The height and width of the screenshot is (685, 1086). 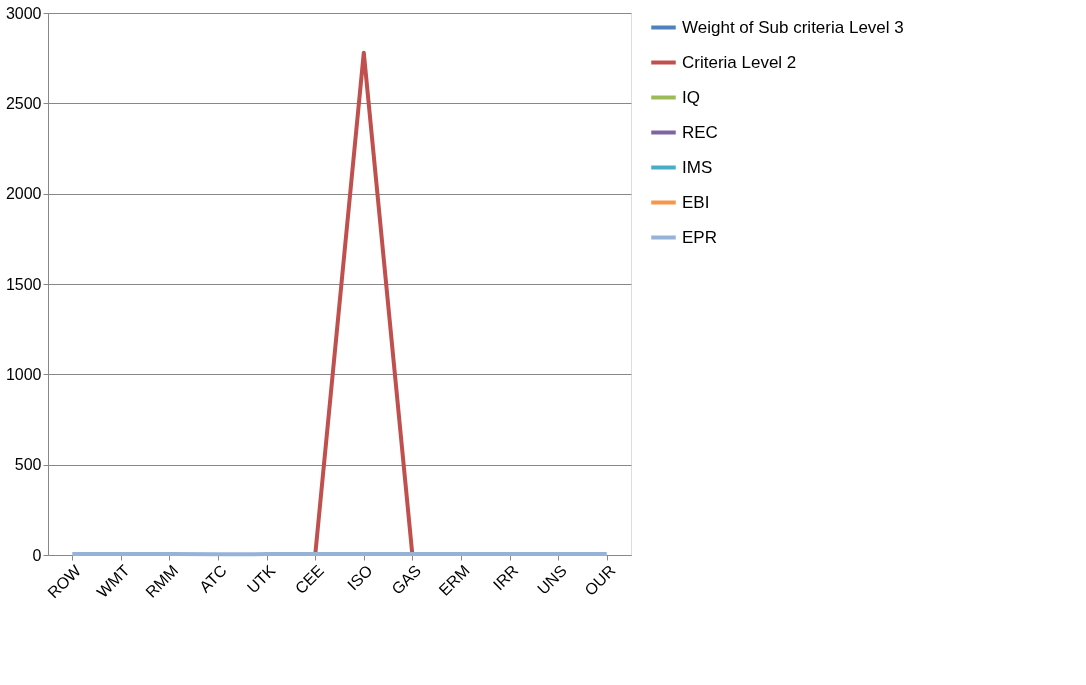 I want to click on legend-label: IQ, so click(x=691, y=97).